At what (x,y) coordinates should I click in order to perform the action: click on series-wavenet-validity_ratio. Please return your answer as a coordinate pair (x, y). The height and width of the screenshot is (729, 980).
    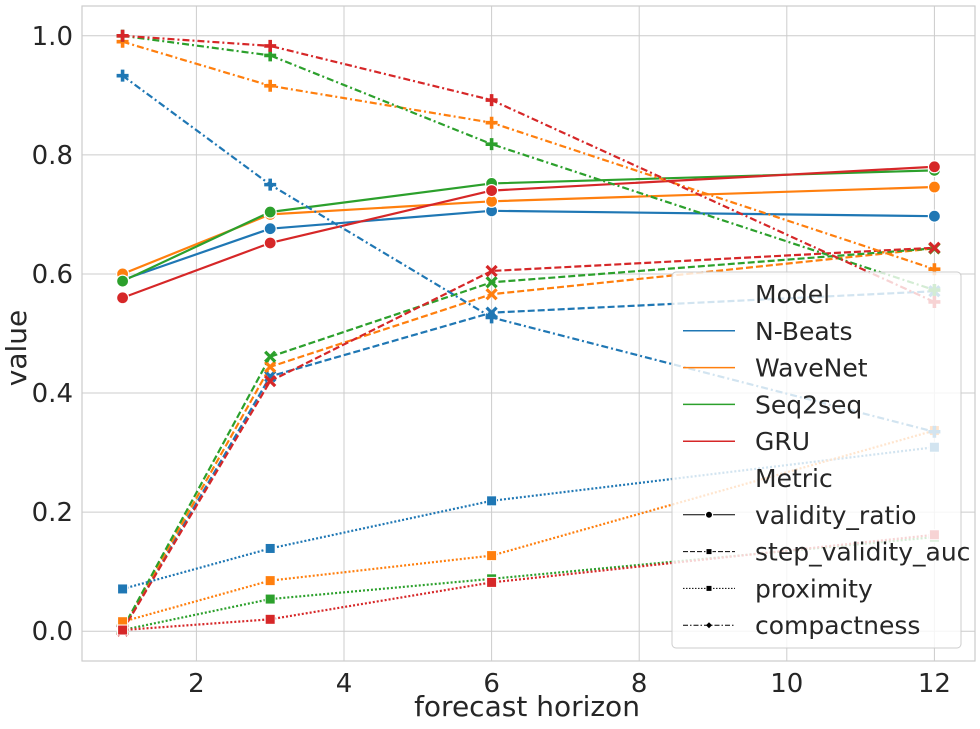
    Looking at the image, I should click on (528, 230).